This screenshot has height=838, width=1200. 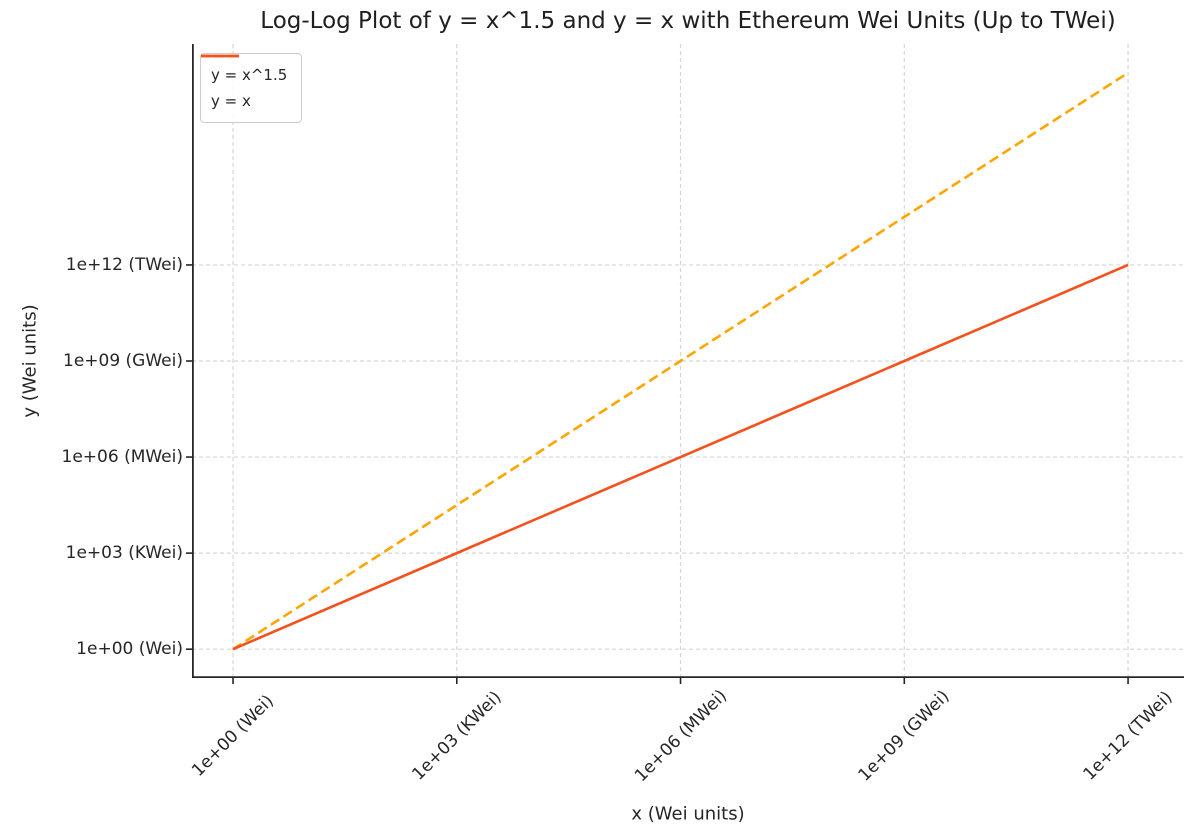 What do you see at coordinates (688, 814) in the screenshot?
I see `x-axis-label: x (Wei units)` at bounding box center [688, 814].